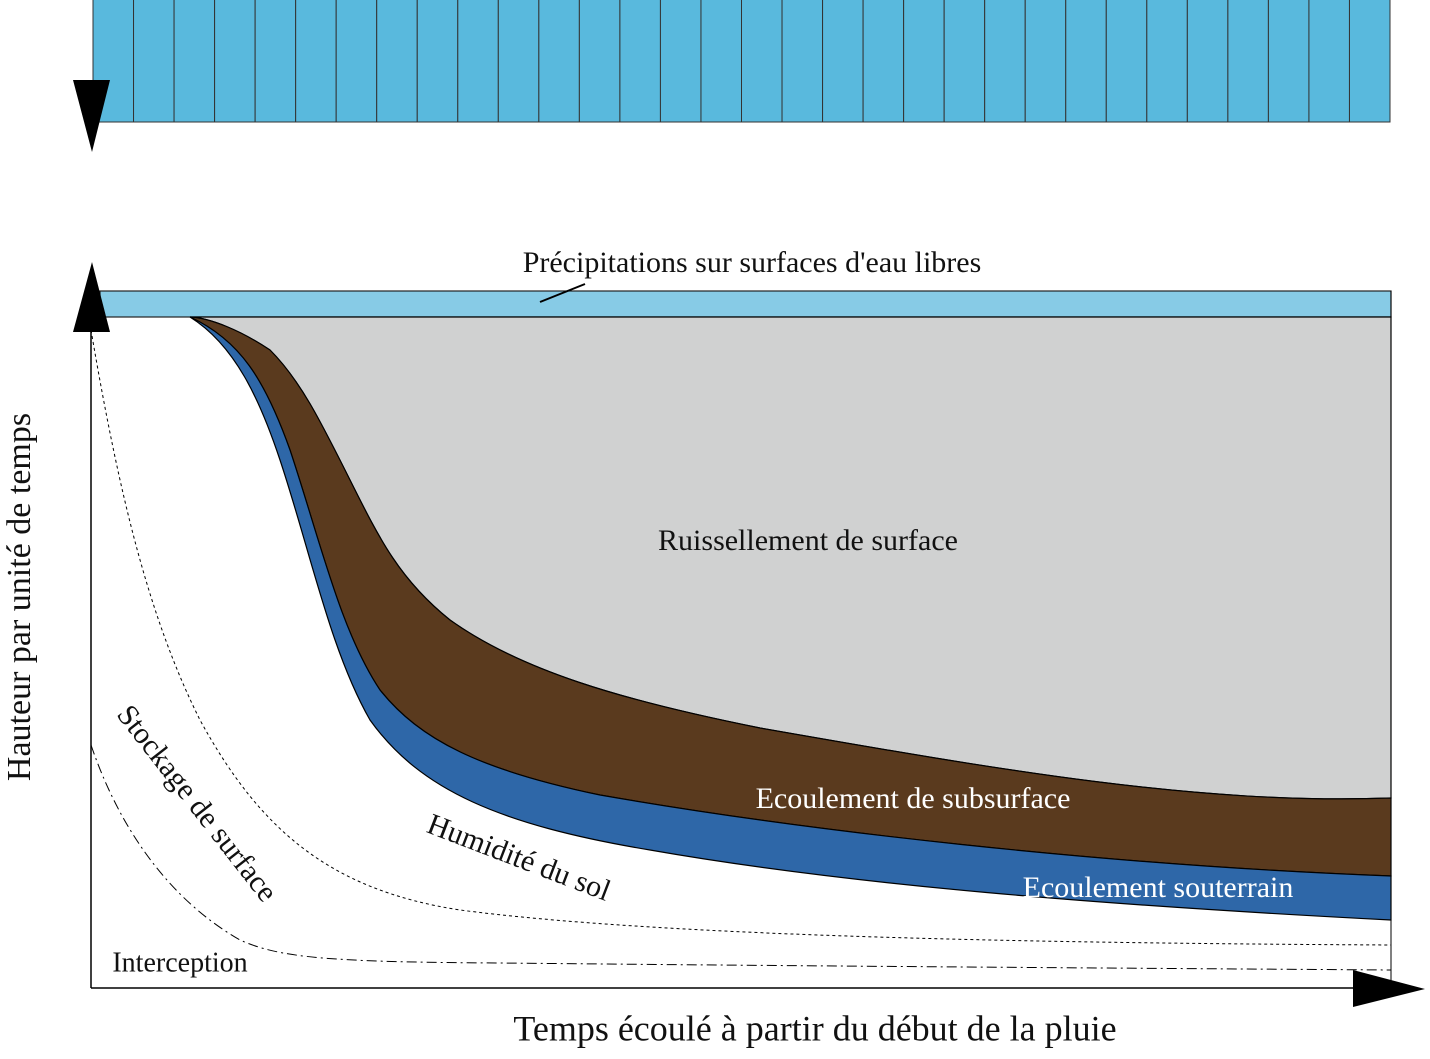 This screenshot has width=1430, height=1059. What do you see at coordinates (1158, 887) in the screenshot?
I see `label: Ecoulement souterrain` at bounding box center [1158, 887].